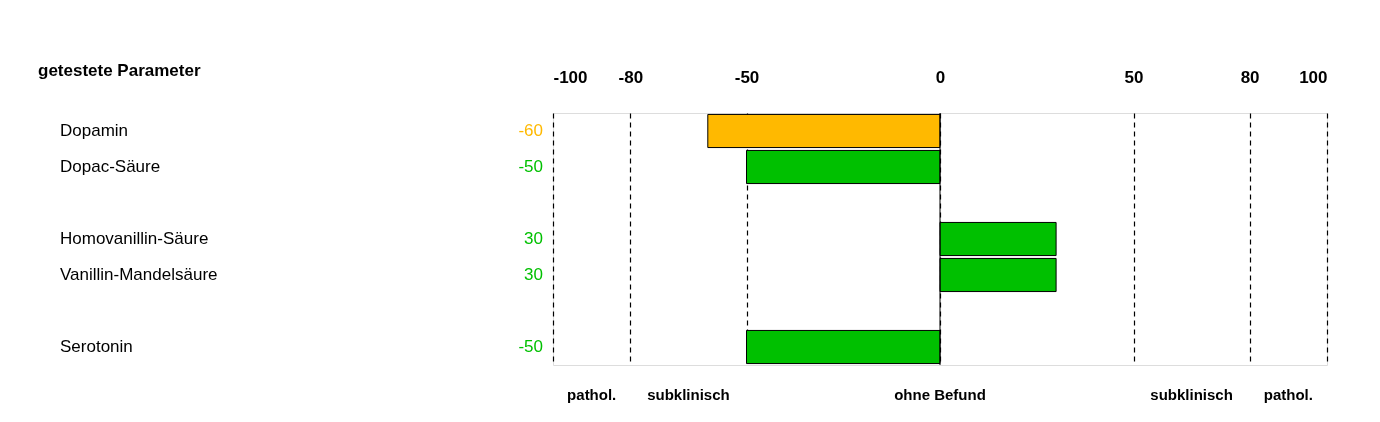 This screenshot has width=1380, height=422. I want to click on y-tick-label: Homovanillin-Säure, so click(134, 238).